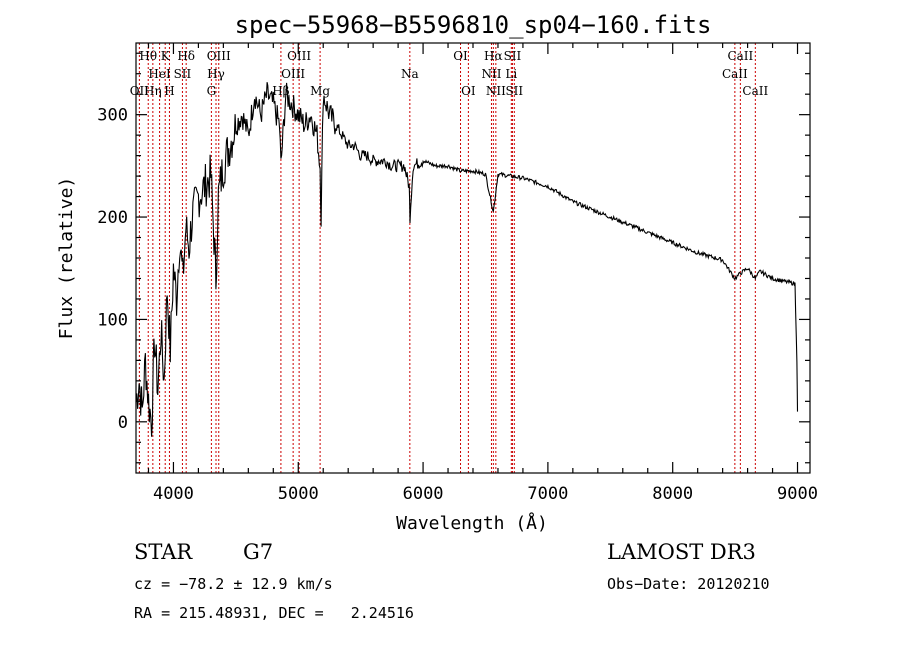 This screenshot has width=900, height=649. What do you see at coordinates (169, 91) in the screenshot?
I see `spectral-line-label: H` at bounding box center [169, 91].